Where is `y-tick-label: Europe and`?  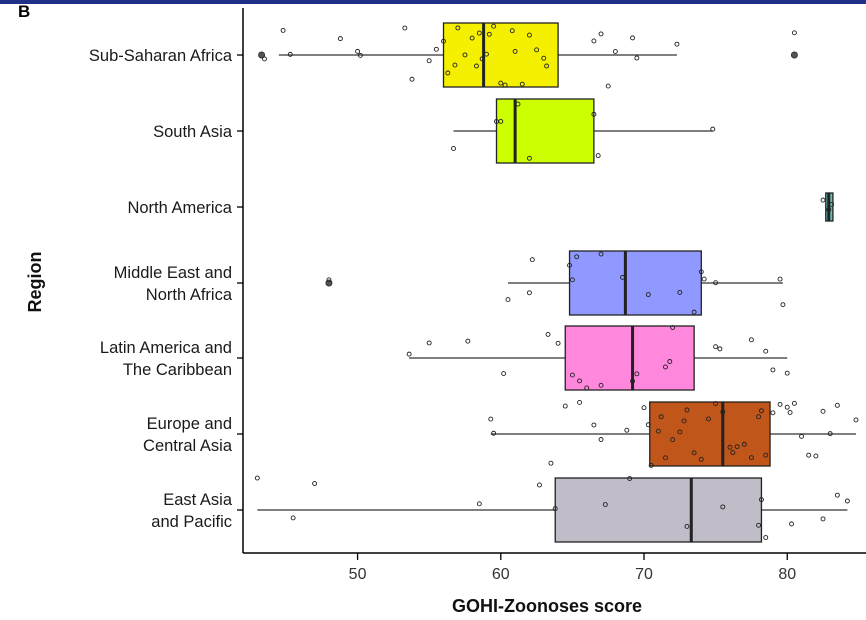
y-tick-label: Europe and is located at coordinates (189, 424).